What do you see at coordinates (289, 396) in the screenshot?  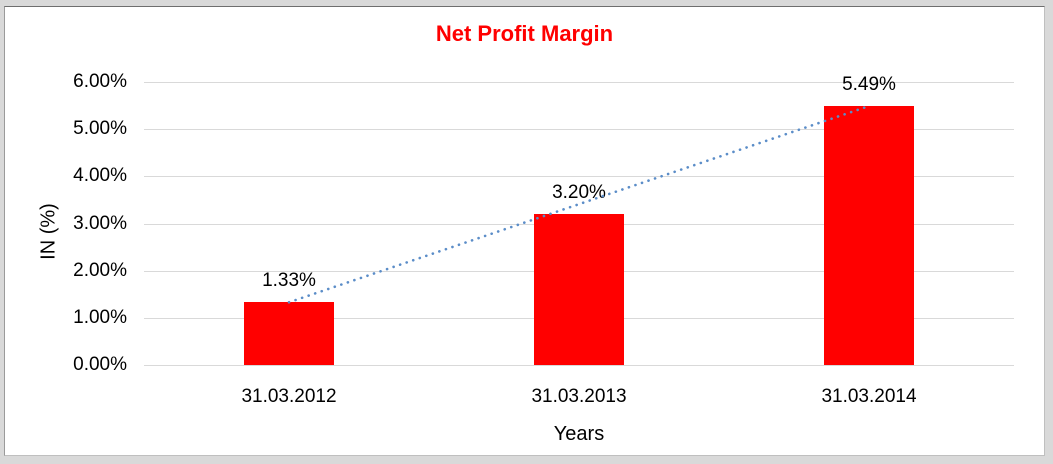 I see `x-tick-label: 31.03.2012` at bounding box center [289, 396].